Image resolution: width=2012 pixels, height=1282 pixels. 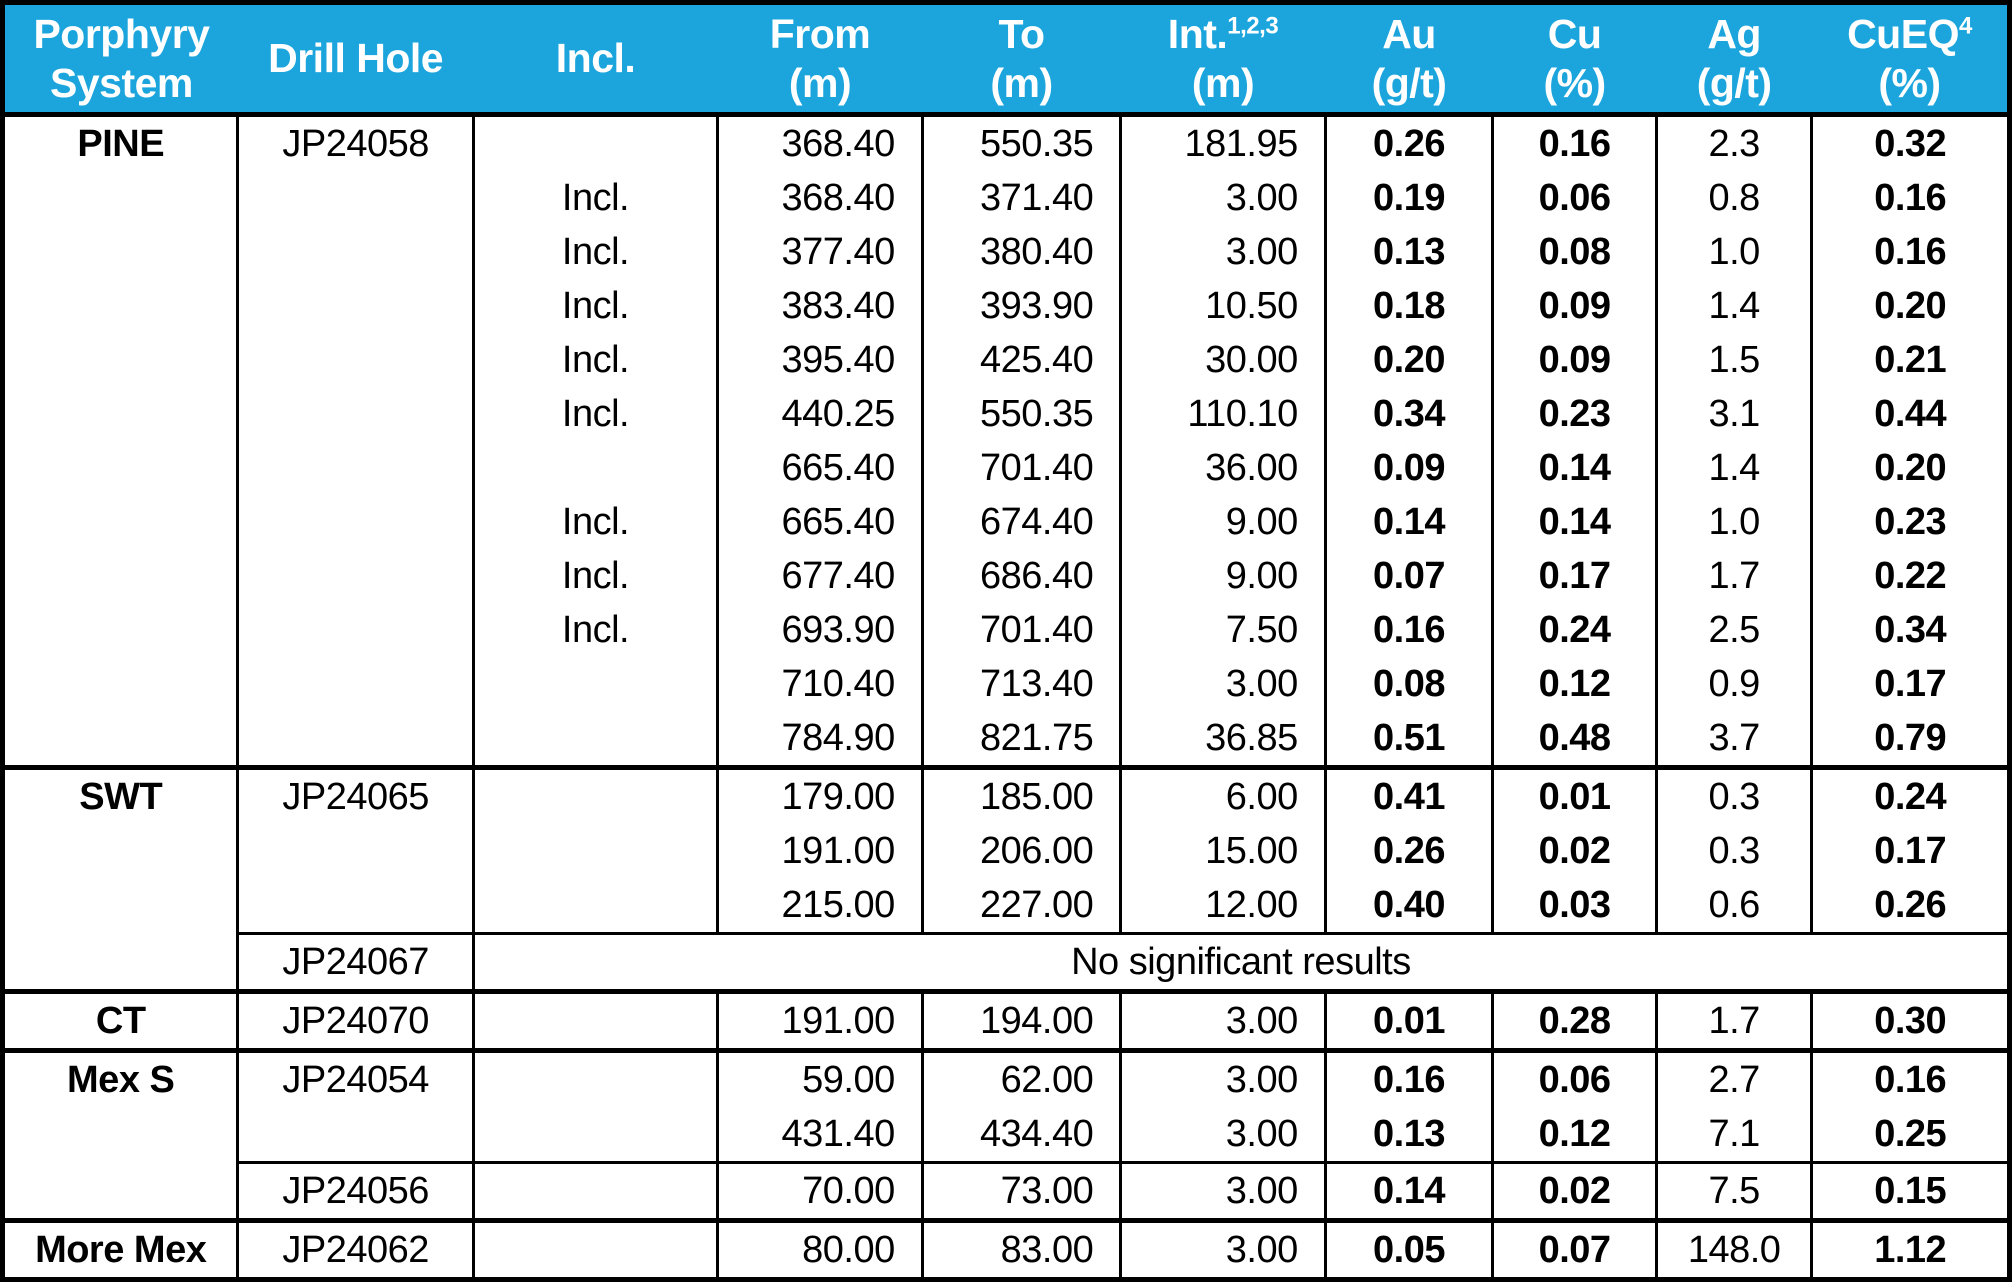 What do you see at coordinates (820, 851) in the screenshot?
I see `cell-from: 191.00` at bounding box center [820, 851].